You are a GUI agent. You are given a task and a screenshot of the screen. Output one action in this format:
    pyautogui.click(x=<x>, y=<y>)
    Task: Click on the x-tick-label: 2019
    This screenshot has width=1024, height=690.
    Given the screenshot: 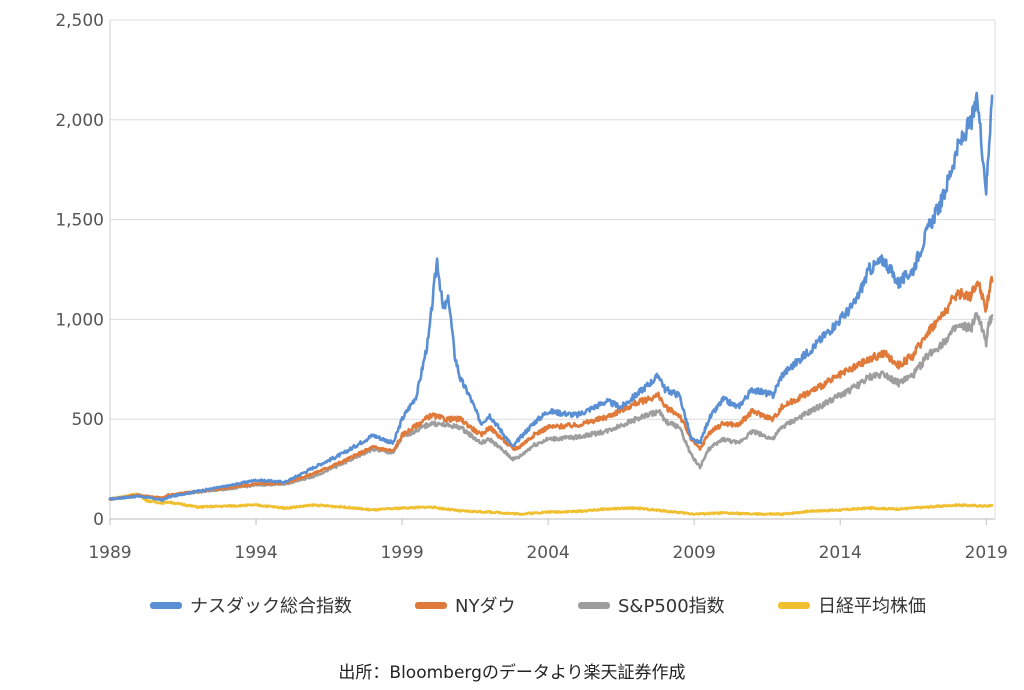 What is the action you would take?
    pyautogui.click(x=986, y=553)
    